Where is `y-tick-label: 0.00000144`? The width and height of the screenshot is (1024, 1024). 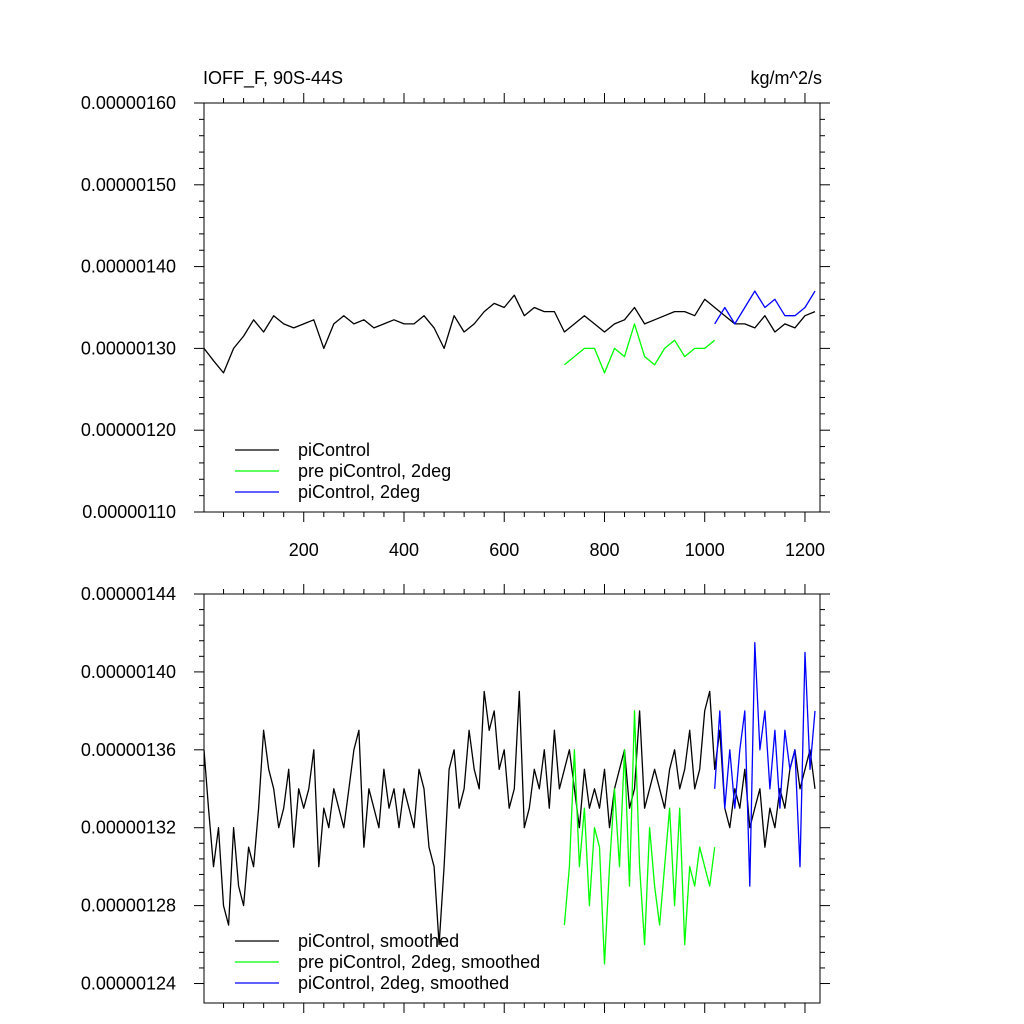
y-tick-label: 0.00000144 is located at coordinates (128, 594).